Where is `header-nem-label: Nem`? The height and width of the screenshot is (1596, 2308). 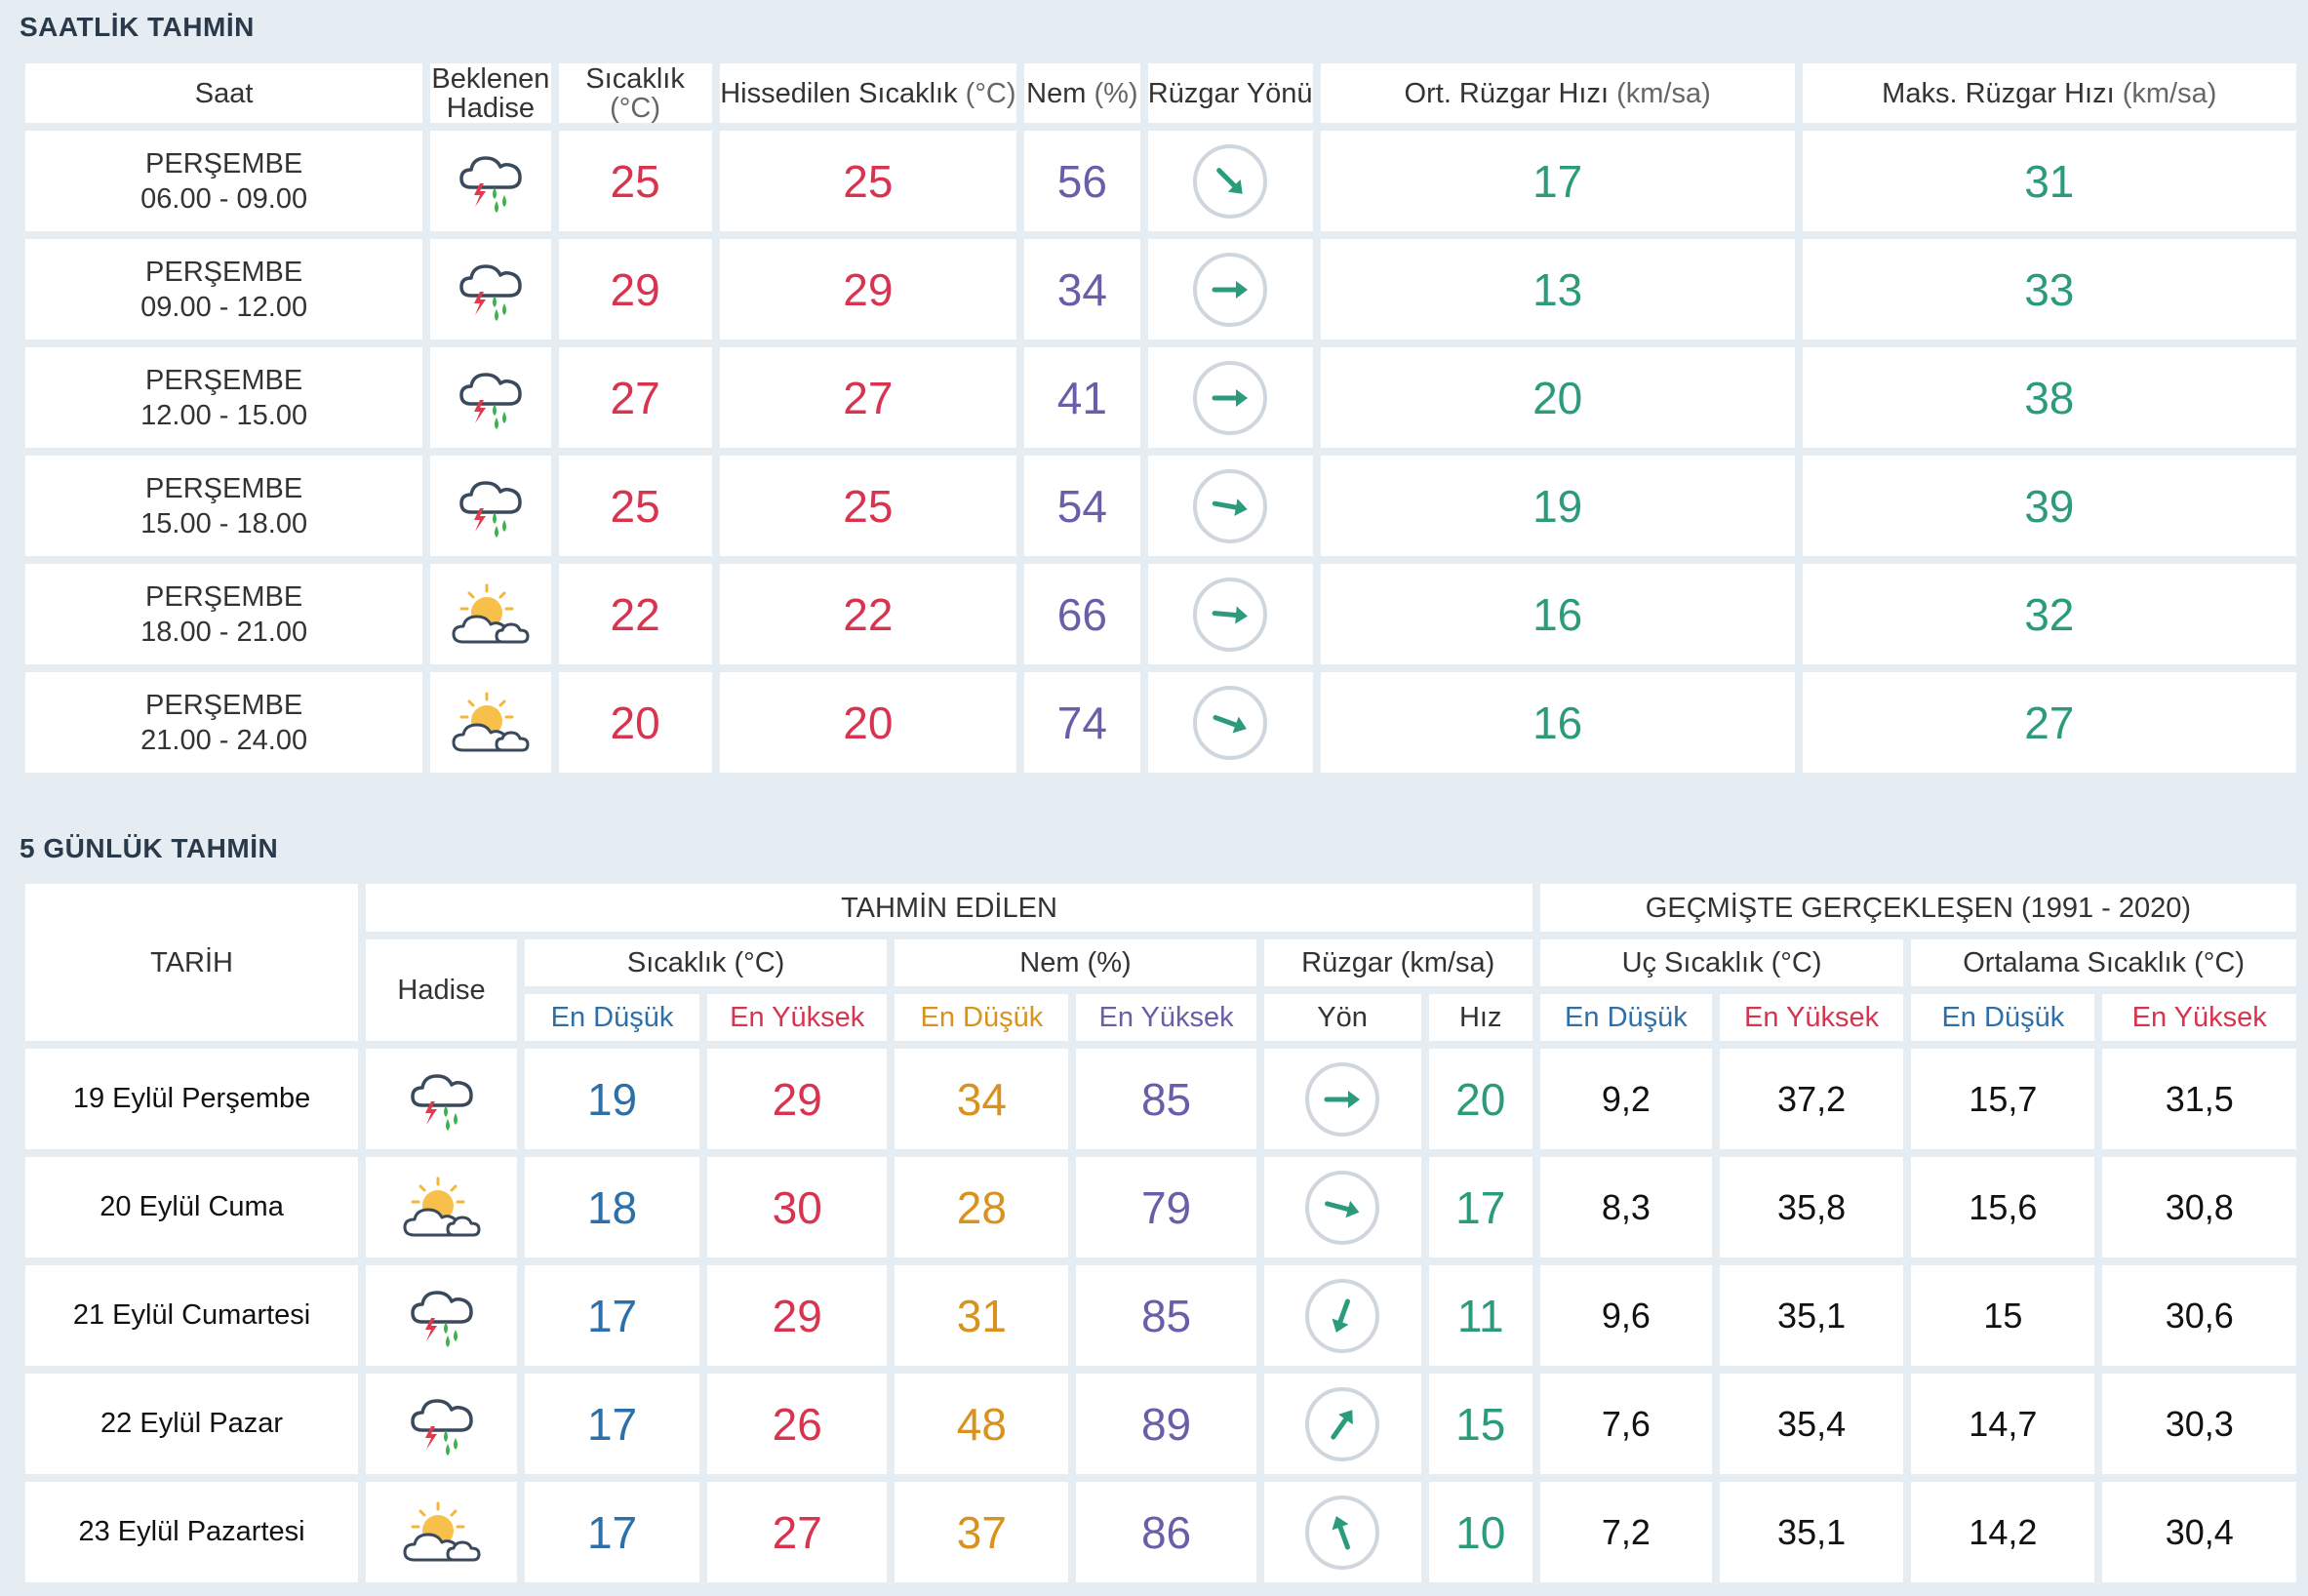
header-nem-label: Nem is located at coordinates (1057, 93).